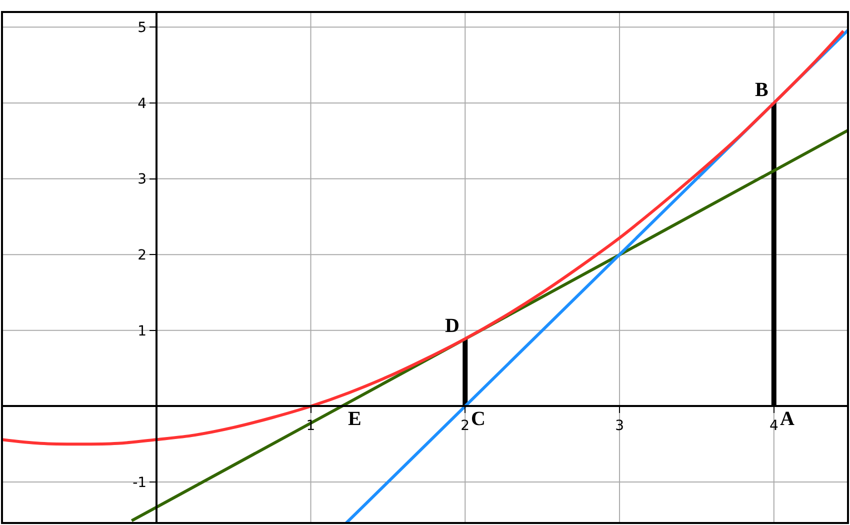 This screenshot has width=850, height=525. What do you see at coordinates (142, 180) in the screenshot?
I see `y-tick-label: 3` at bounding box center [142, 180].